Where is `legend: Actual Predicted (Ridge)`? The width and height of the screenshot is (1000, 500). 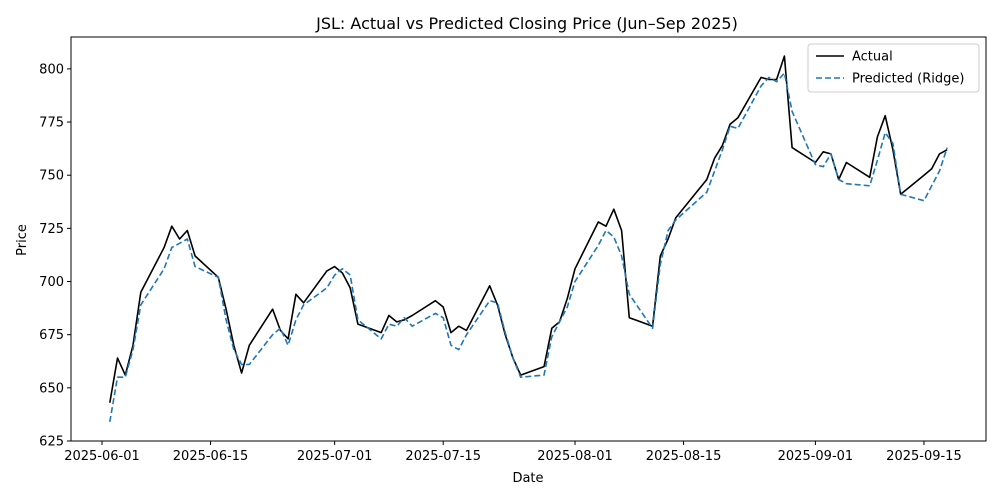
legend: Actual Predicted (Ridge) is located at coordinates (893, 68).